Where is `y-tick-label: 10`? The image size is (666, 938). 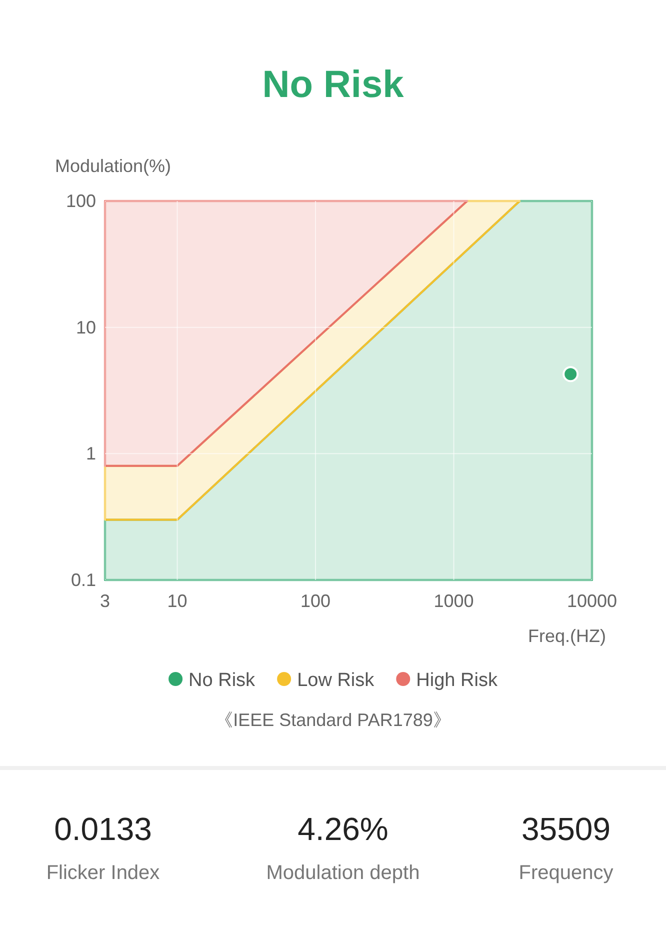 y-tick-label: 10 is located at coordinates (86, 327).